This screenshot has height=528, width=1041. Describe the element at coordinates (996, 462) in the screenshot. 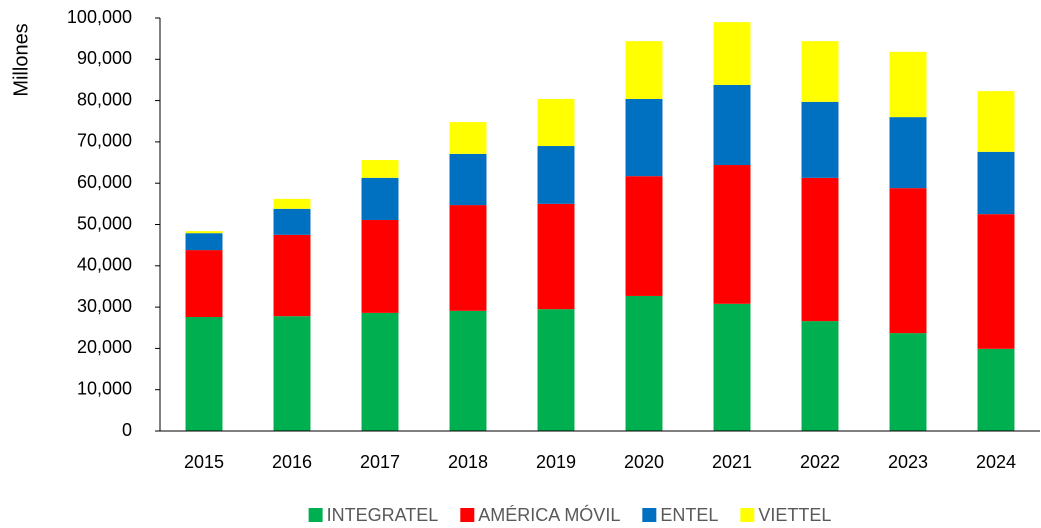

I see `x-tick-label: 2024` at that location.